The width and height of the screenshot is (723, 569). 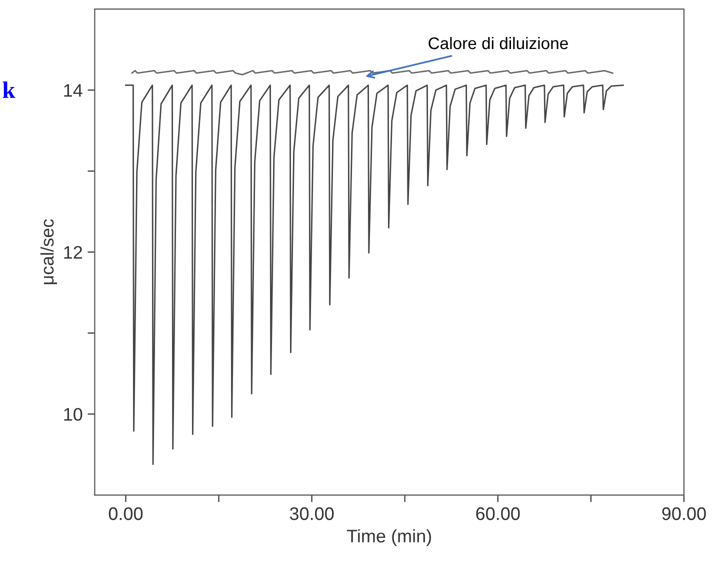 I want to click on x-tick-label: 90.00, so click(x=684, y=513).